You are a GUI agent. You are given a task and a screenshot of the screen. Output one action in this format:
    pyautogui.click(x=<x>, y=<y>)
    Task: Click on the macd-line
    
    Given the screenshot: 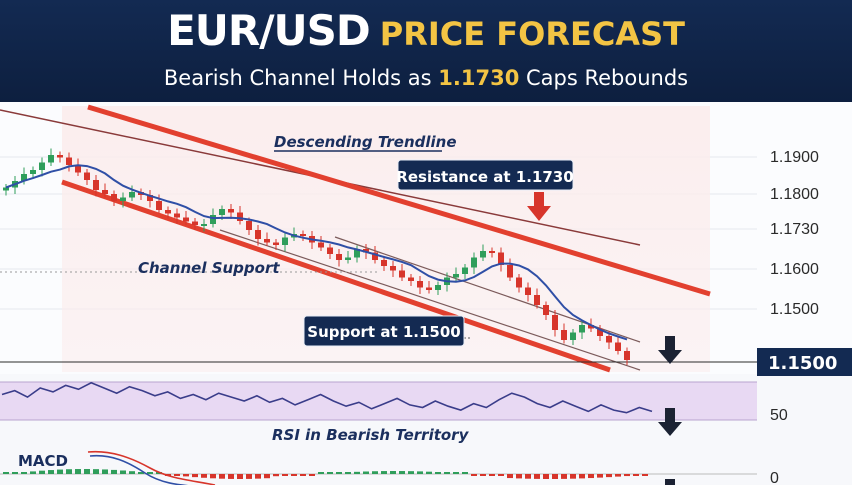 What is the action you would take?
    pyautogui.click(x=139, y=469)
    